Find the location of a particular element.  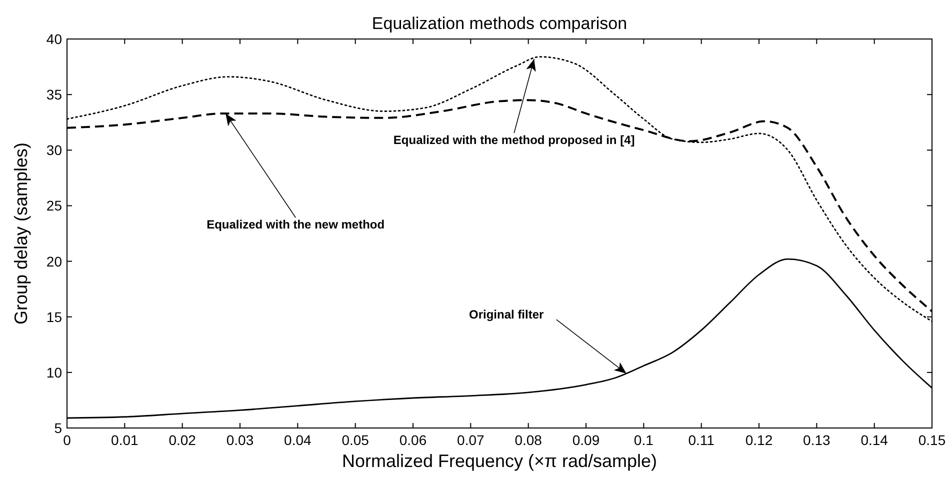

y-axis-title: Group delay (samples) is located at coordinates (21, 233).